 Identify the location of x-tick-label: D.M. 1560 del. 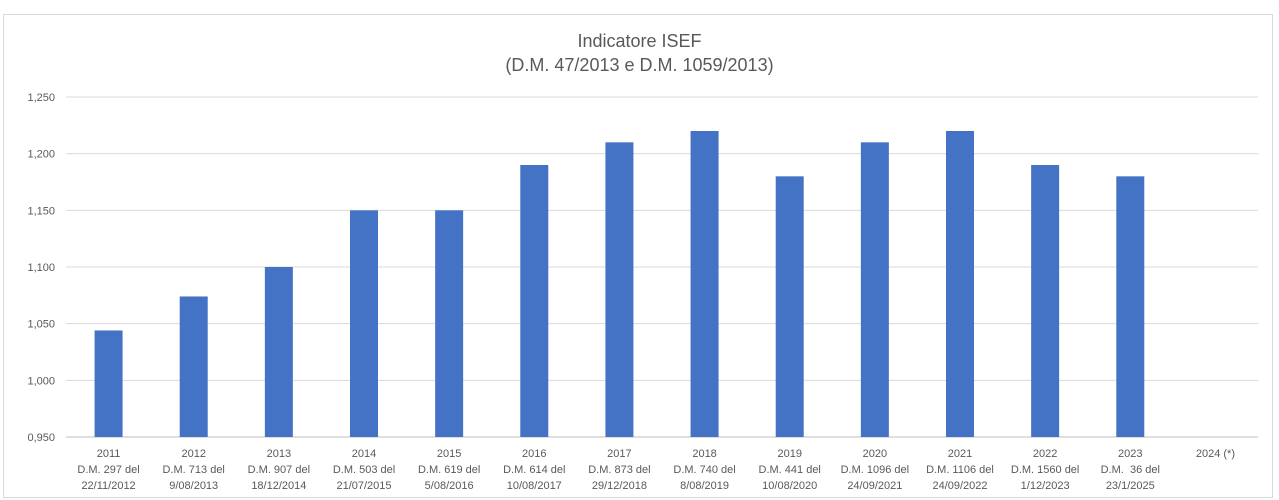
(1045, 470).